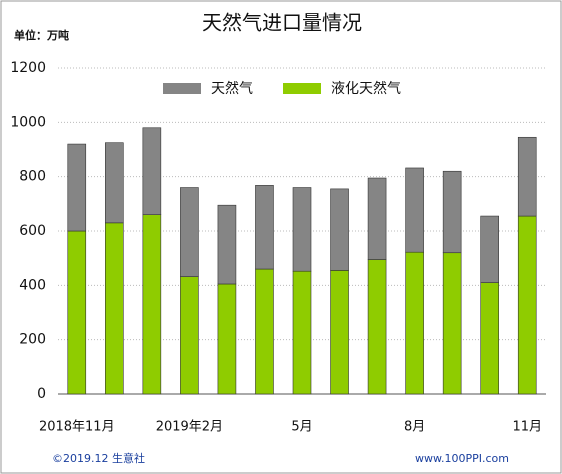 The height and width of the screenshot is (474, 562). I want to click on footer-left: ©2019.12 生意社, so click(98, 458).